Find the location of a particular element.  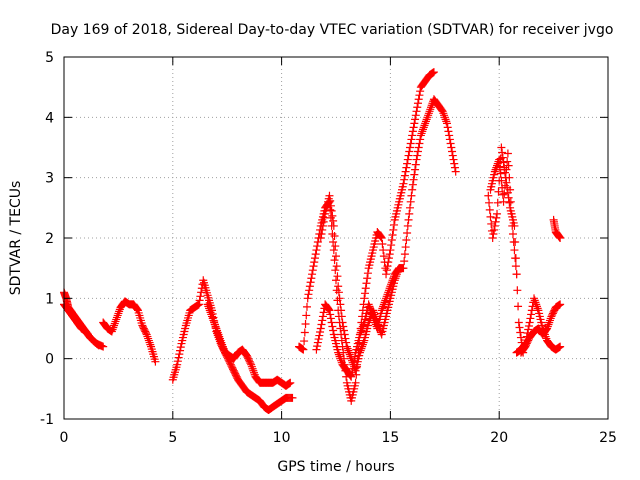

x-tick-label: 5 is located at coordinates (172, 438).